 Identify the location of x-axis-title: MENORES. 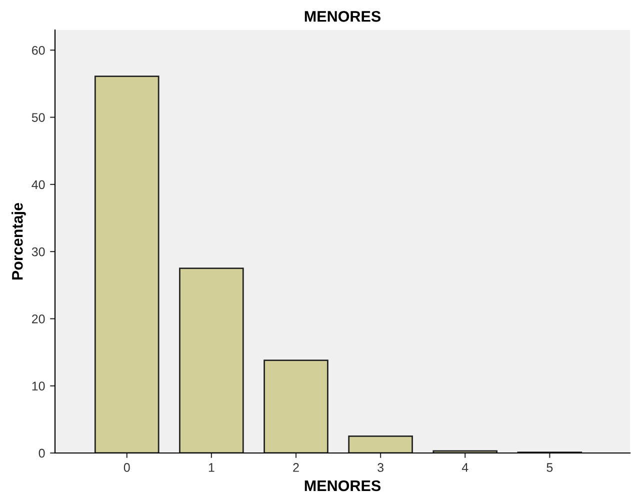
(342, 486).